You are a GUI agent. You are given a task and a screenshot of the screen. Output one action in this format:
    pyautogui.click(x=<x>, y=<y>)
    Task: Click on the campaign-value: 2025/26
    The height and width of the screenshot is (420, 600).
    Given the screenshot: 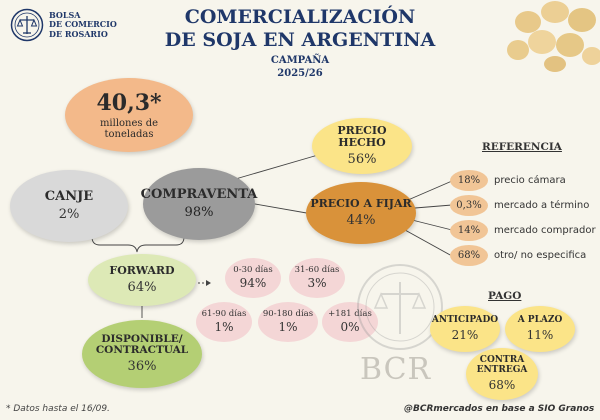 What is the action you would take?
    pyautogui.click(x=300, y=73)
    